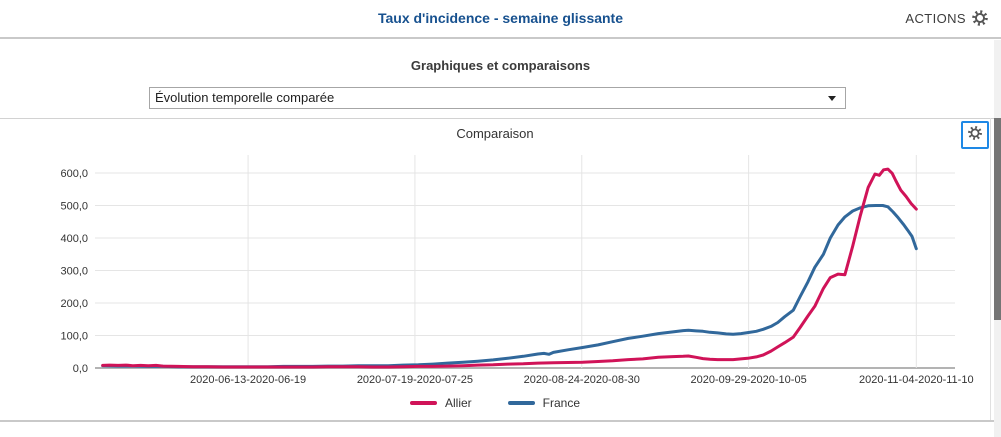 This screenshot has width=1001, height=437. What do you see at coordinates (980, 18) in the screenshot?
I see `gear-icon` at bounding box center [980, 18].